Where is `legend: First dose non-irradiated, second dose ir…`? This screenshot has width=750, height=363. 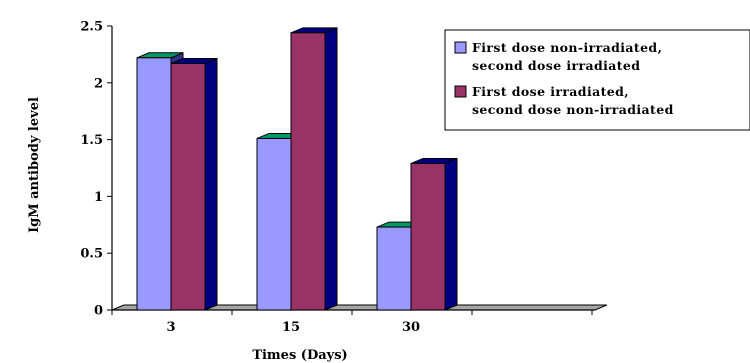
legend: First dose non-irradiated, second dose ir… is located at coordinates (597, 80).